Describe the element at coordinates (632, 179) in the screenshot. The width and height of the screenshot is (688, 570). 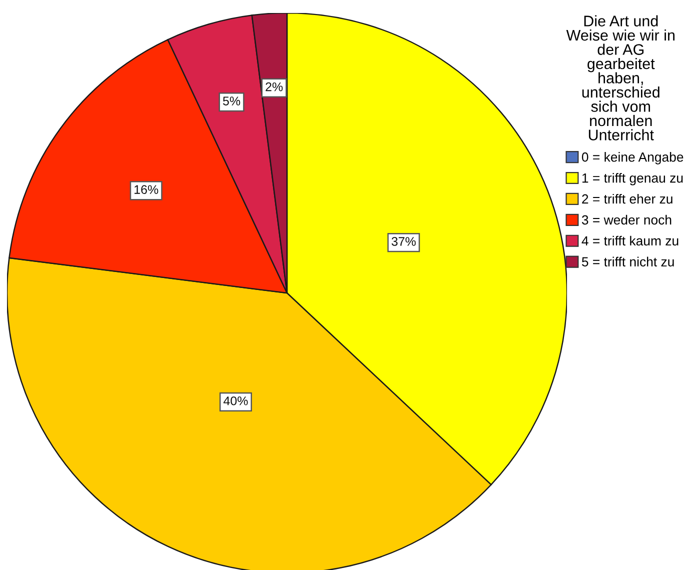
I see `legend-label: 1 = trifft genau zu` at that location.